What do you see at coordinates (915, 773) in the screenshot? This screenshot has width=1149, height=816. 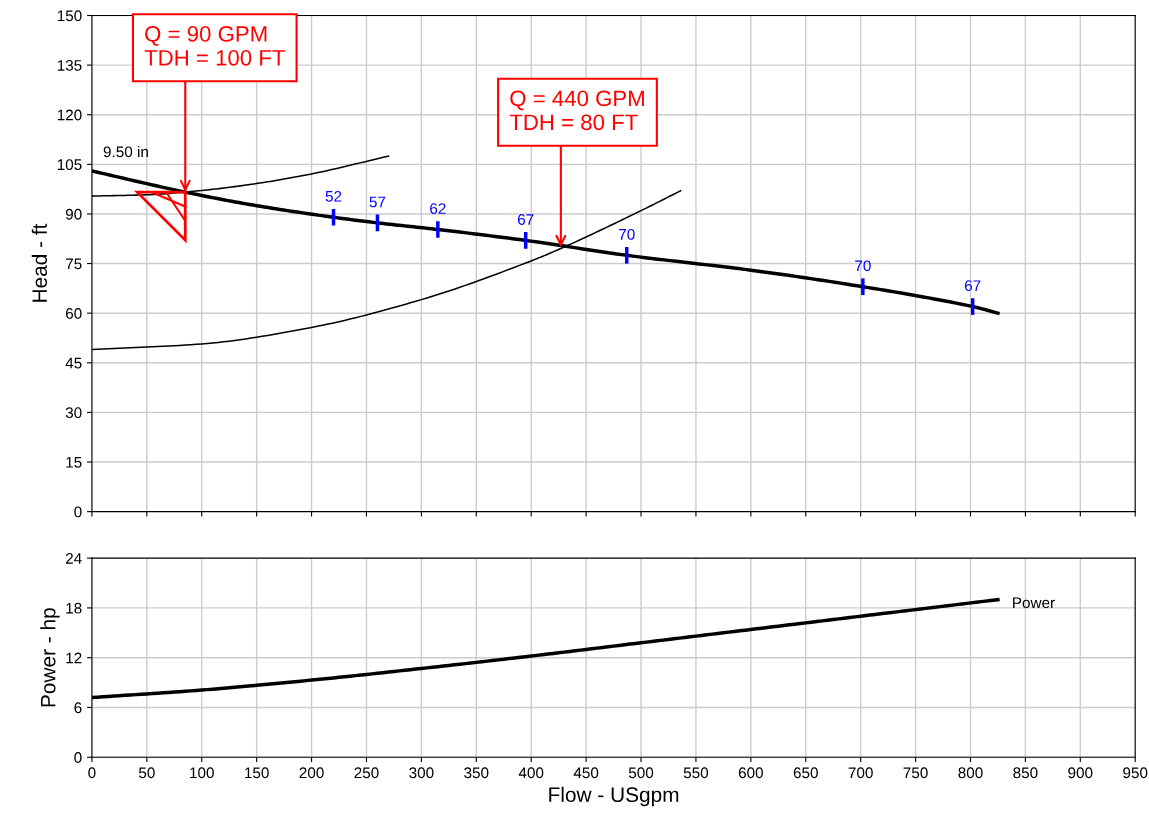 I see `x-tick-label: 750` at bounding box center [915, 773].